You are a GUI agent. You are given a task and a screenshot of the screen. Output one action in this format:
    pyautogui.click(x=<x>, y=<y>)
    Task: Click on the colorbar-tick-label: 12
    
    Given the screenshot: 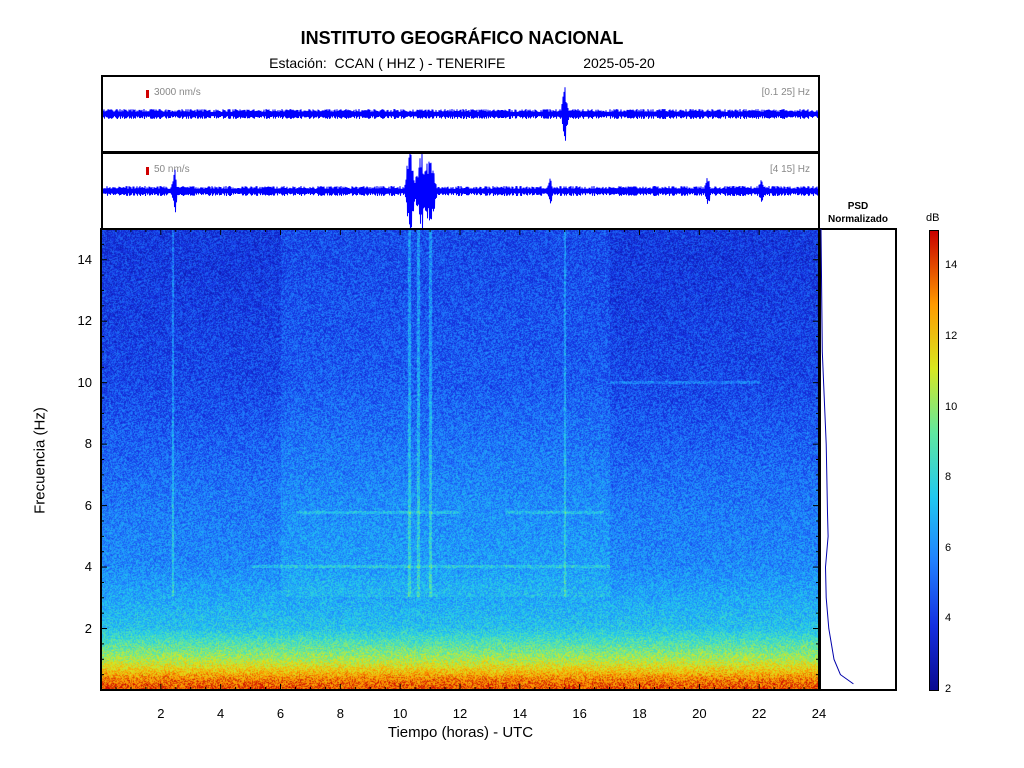 What is the action you would take?
    pyautogui.click(x=951, y=335)
    